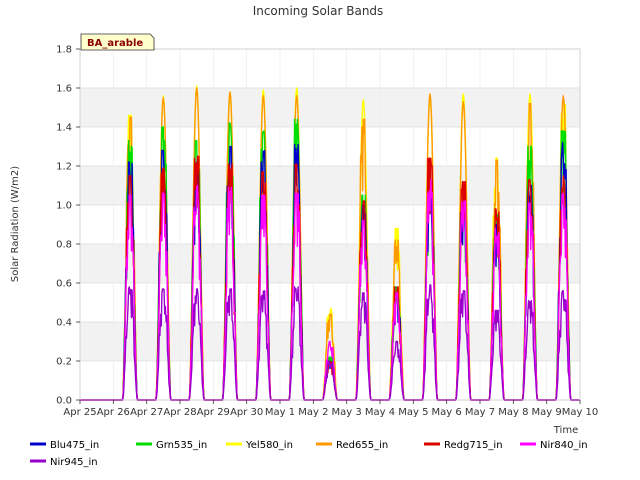 The image size is (640, 480). I want to click on legend-label: Grn535_in, so click(181, 445).